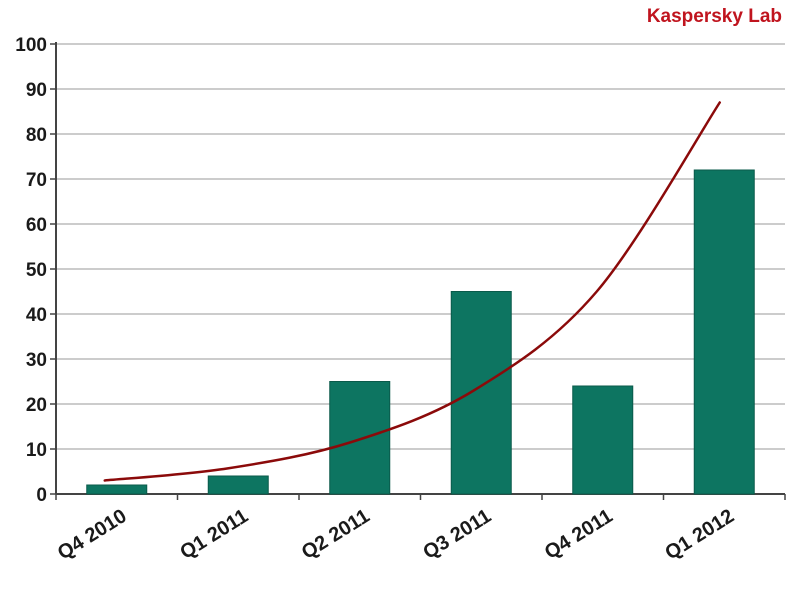 The width and height of the screenshot is (800, 600). What do you see at coordinates (36, 135) in the screenshot?
I see `y-tick-label: 80` at bounding box center [36, 135].